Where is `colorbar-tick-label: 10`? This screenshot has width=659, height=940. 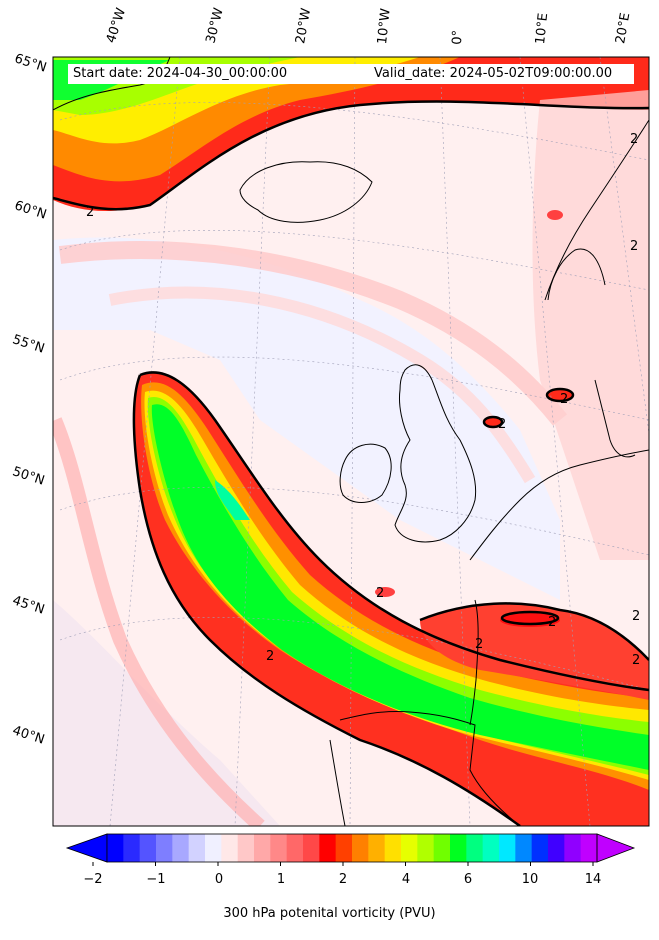 colorbar-tick-label: 10 is located at coordinates (530, 879).